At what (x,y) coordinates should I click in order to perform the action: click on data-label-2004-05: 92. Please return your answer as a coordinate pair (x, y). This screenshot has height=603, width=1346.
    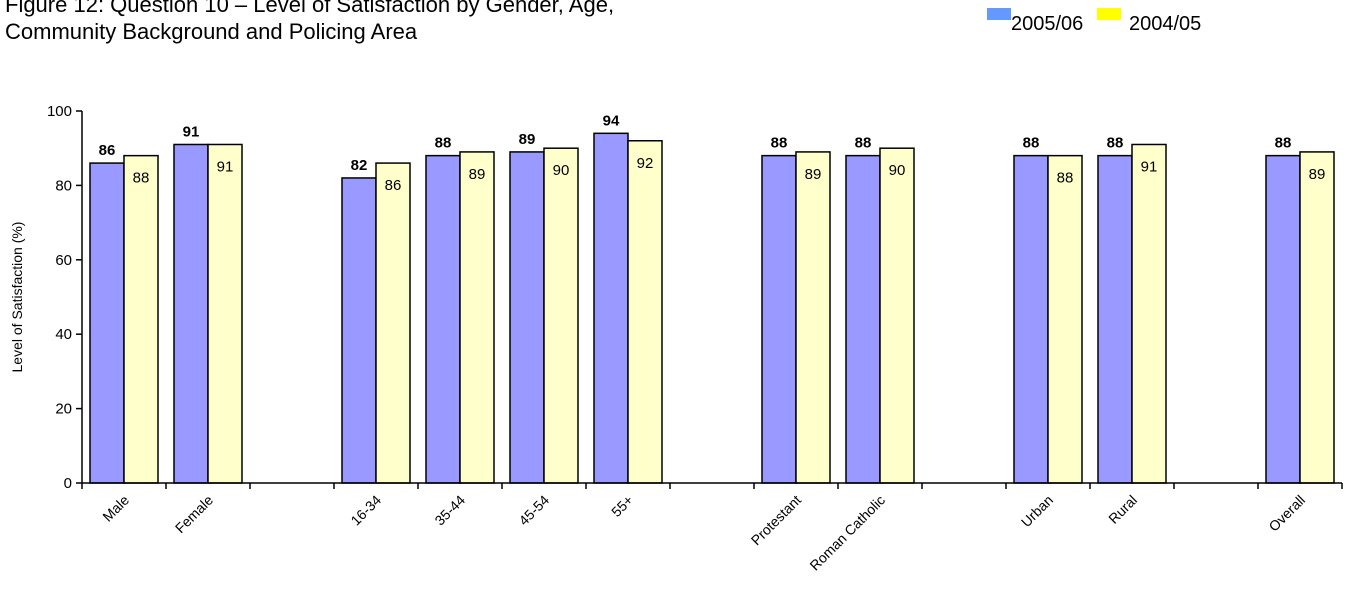
    Looking at the image, I should click on (645, 163).